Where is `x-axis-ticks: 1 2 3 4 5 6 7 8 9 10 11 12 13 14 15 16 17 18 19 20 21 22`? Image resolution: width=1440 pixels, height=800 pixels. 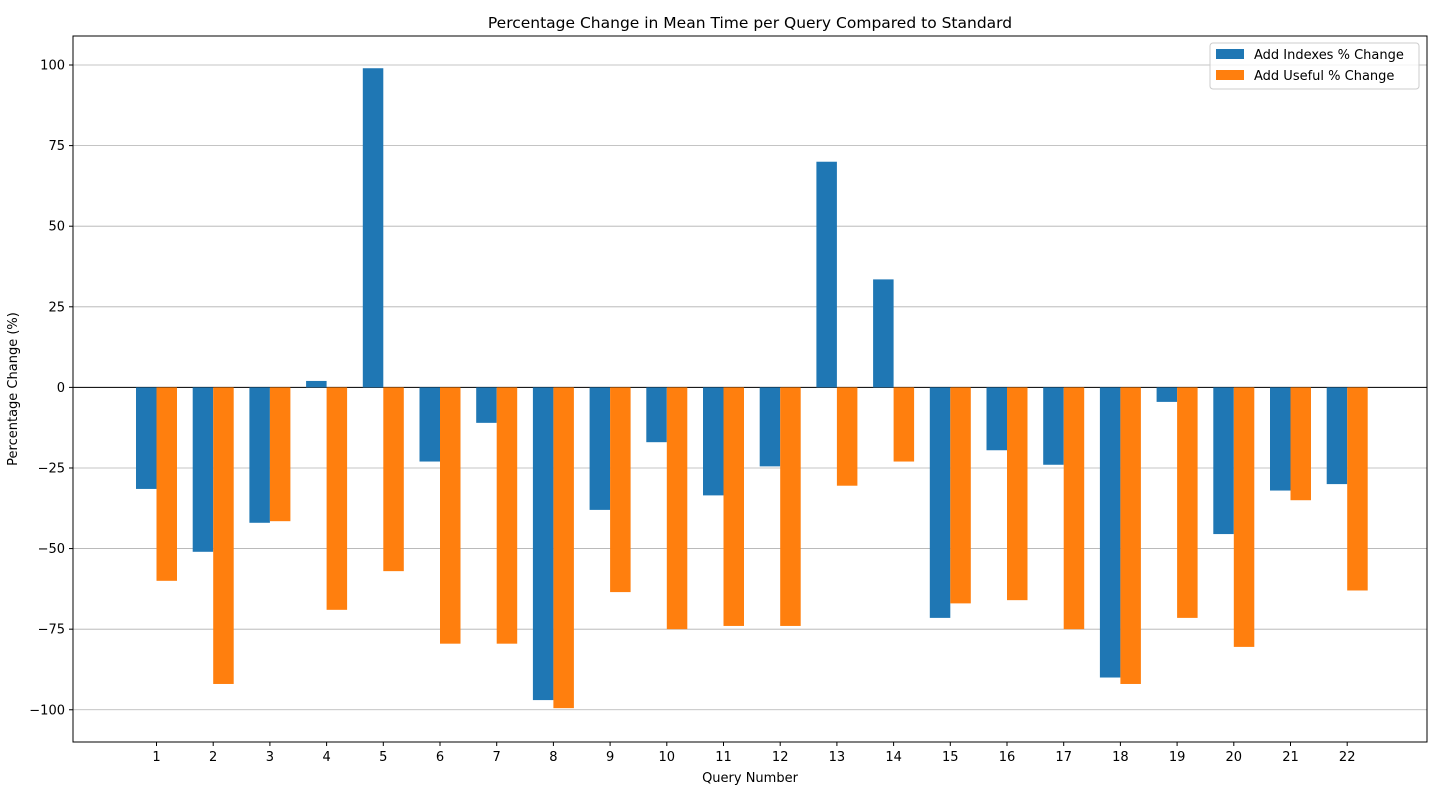
x-axis-ticks: 1 2 3 4 5 6 7 8 9 10 11 12 13 14 15 16 17 18 19 20 21 22 is located at coordinates (753, 753).